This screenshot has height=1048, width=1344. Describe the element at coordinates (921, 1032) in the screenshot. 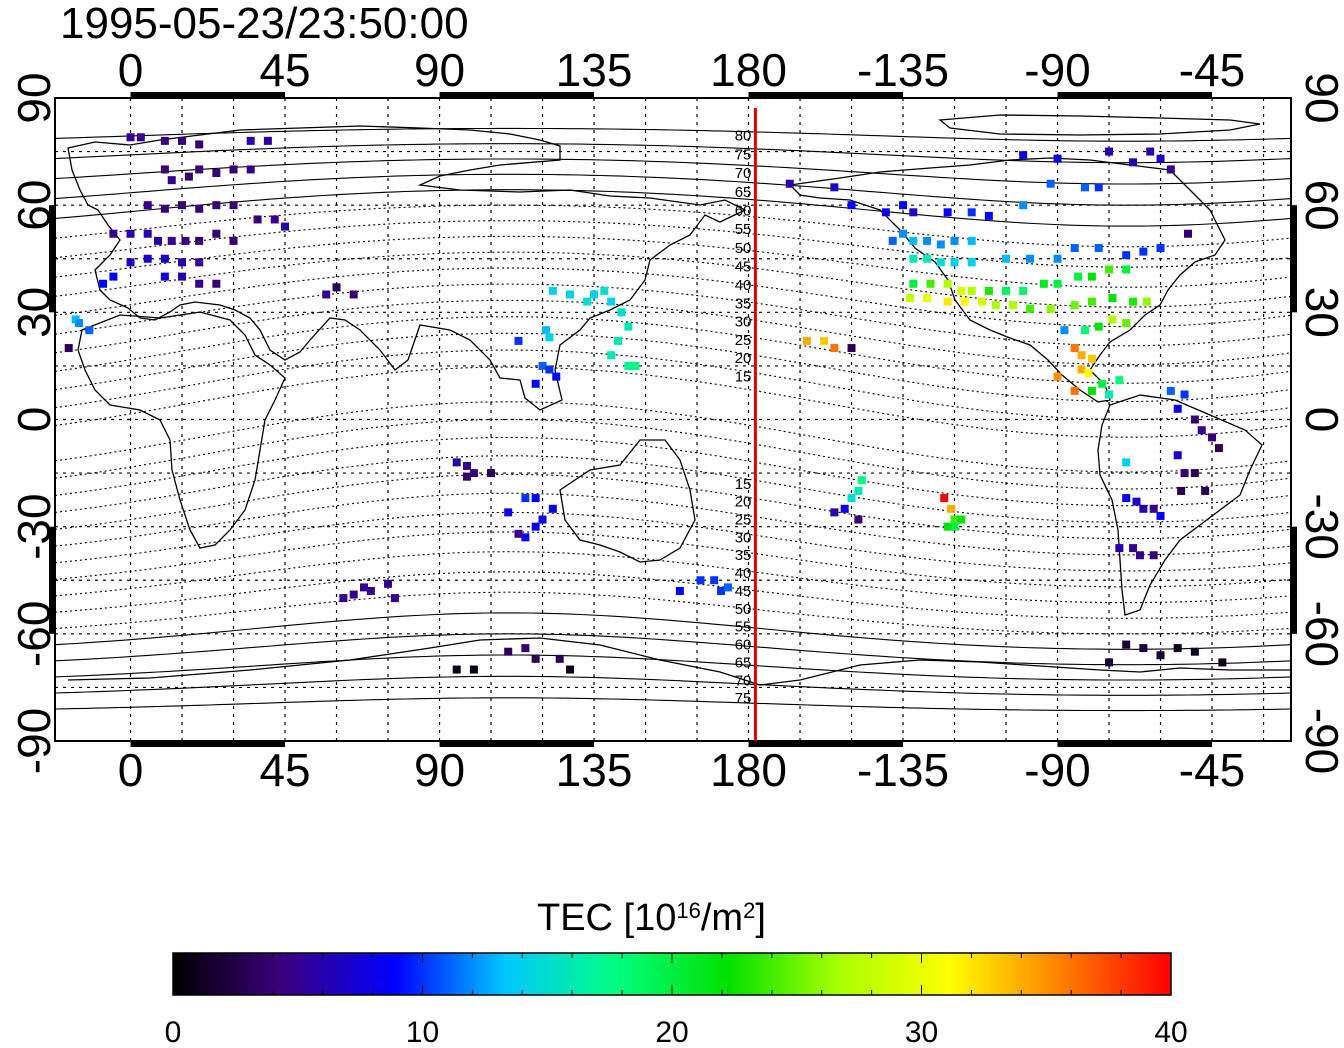

I see `colorbar-tick-label: 30` at that location.